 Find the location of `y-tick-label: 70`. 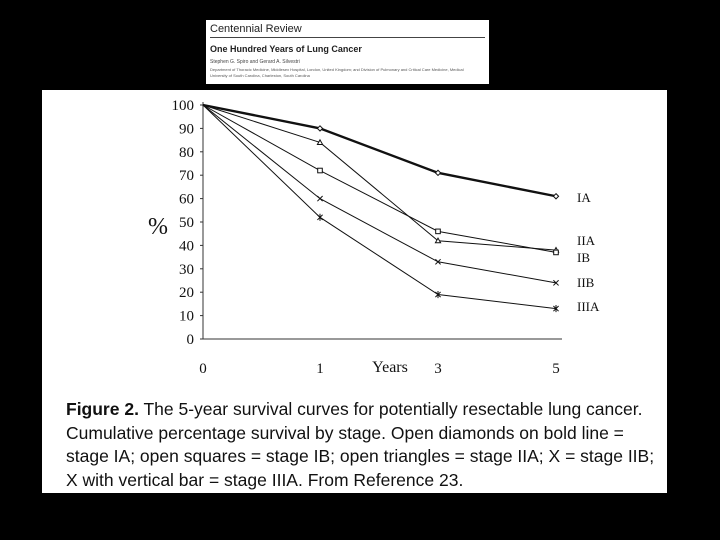

y-tick-label: 70 is located at coordinates (186, 176).